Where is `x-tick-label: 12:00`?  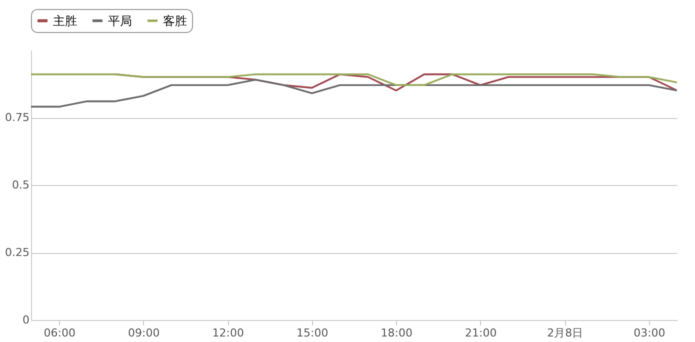
x-tick-label: 12:00 is located at coordinates (228, 333).